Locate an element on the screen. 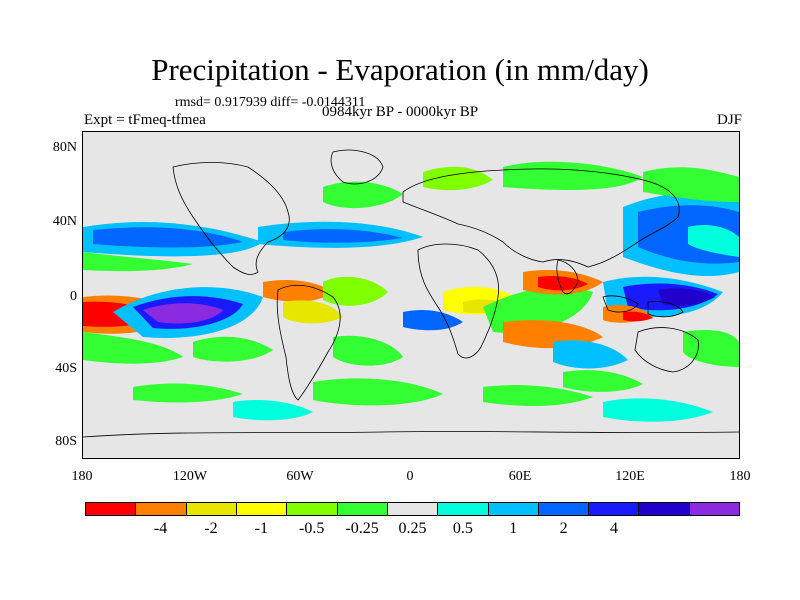  colorbar-tick-label: -2 is located at coordinates (211, 528).